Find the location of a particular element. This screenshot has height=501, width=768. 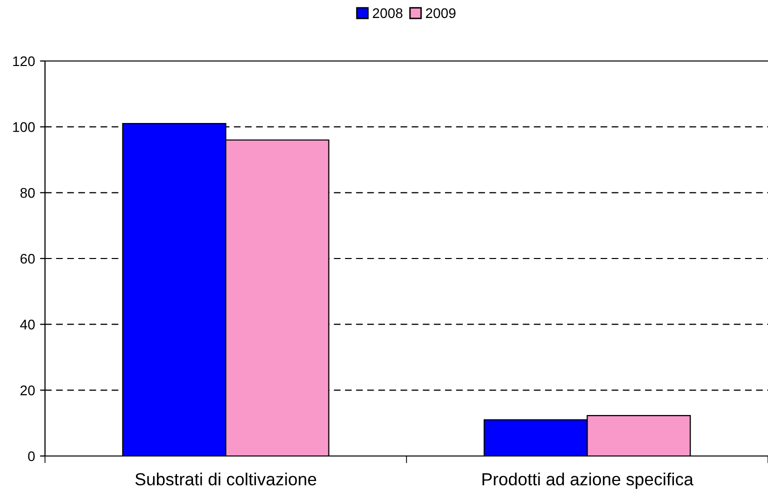

y-tick-label: 40 is located at coordinates (27, 325).